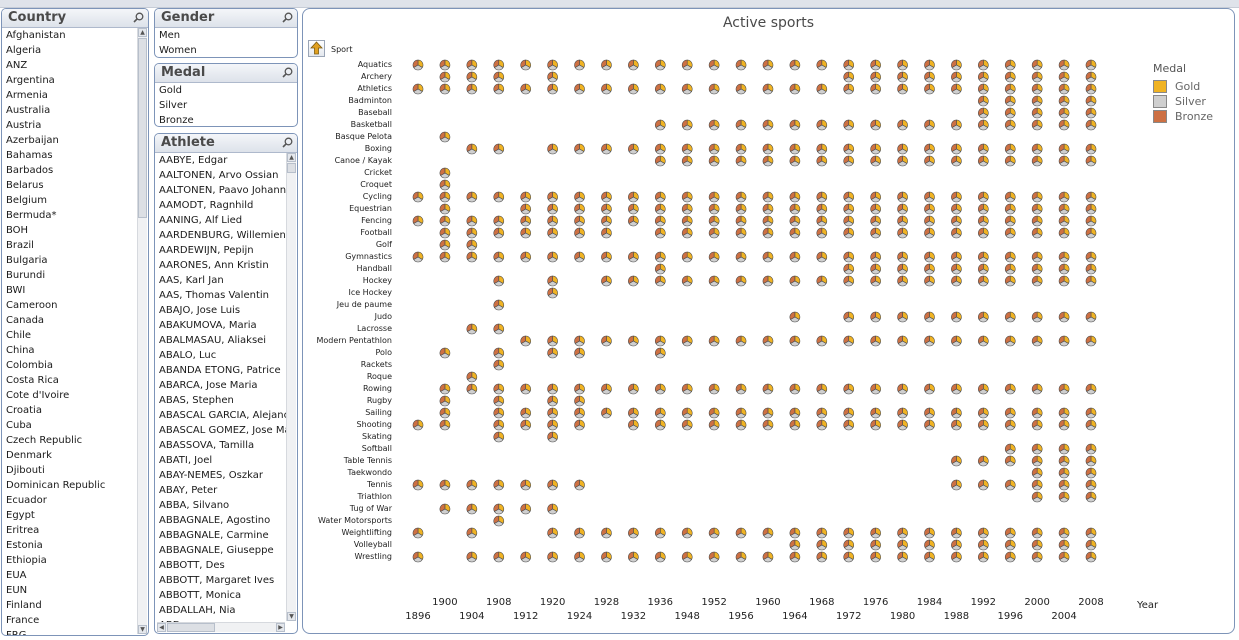 The height and width of the screenshot is (640, 1239). Describe the element at coordinates (17, 230) in the screenshot. I see `country-list-item: BOH` at that location.